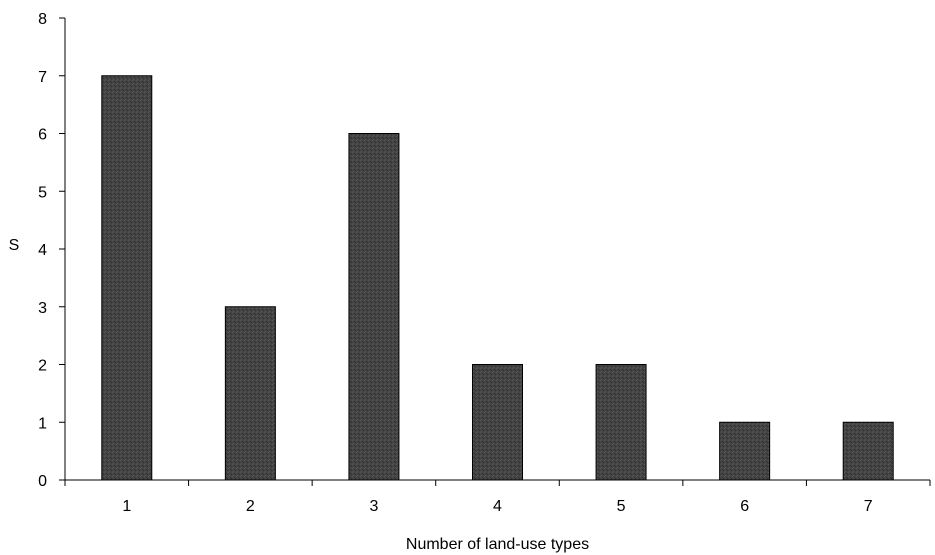 The width and height of the screenshot is (935, 555). I want to click on x-tick-label: 1, so click(126, 506).